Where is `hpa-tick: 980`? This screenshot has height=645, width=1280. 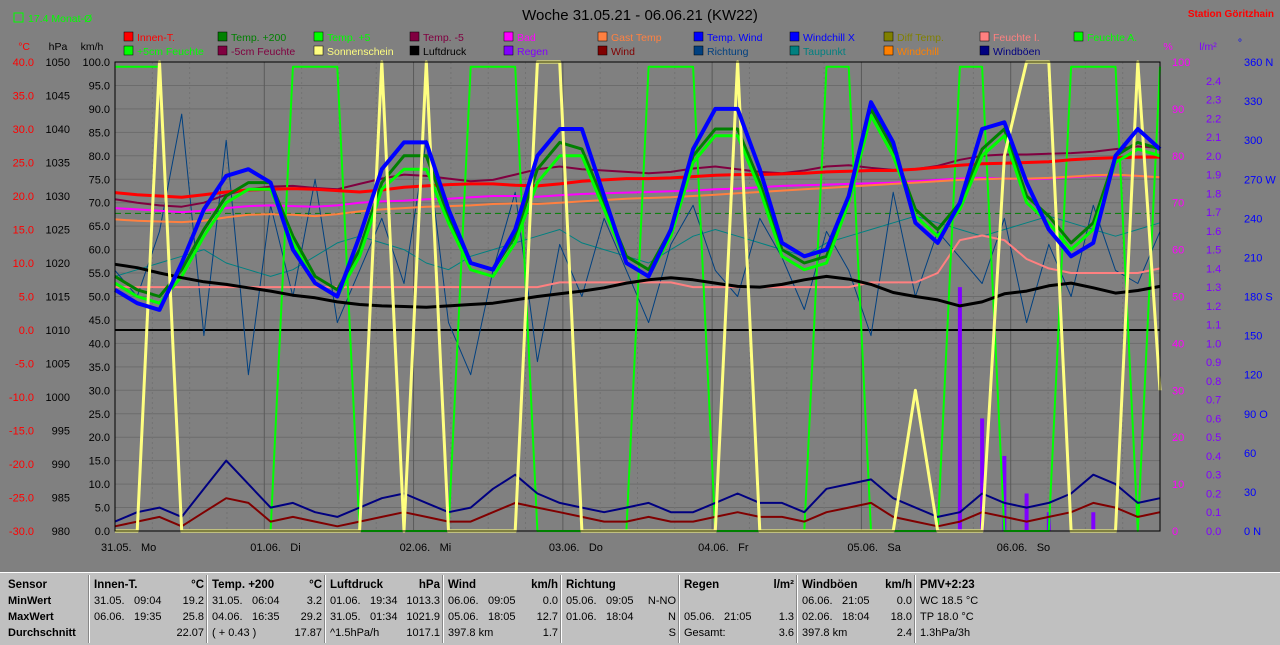 hpa-tick: 980 is located at coordinates (61, 532).